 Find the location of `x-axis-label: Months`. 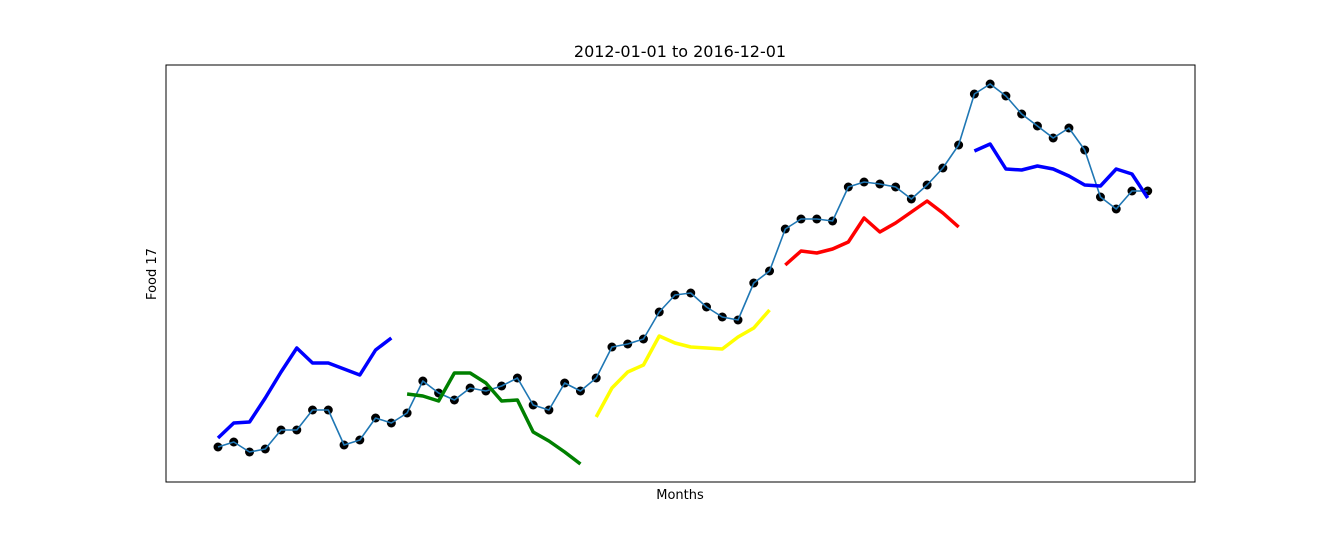

x-axis-label: Months is located at coordinates (680, 495).